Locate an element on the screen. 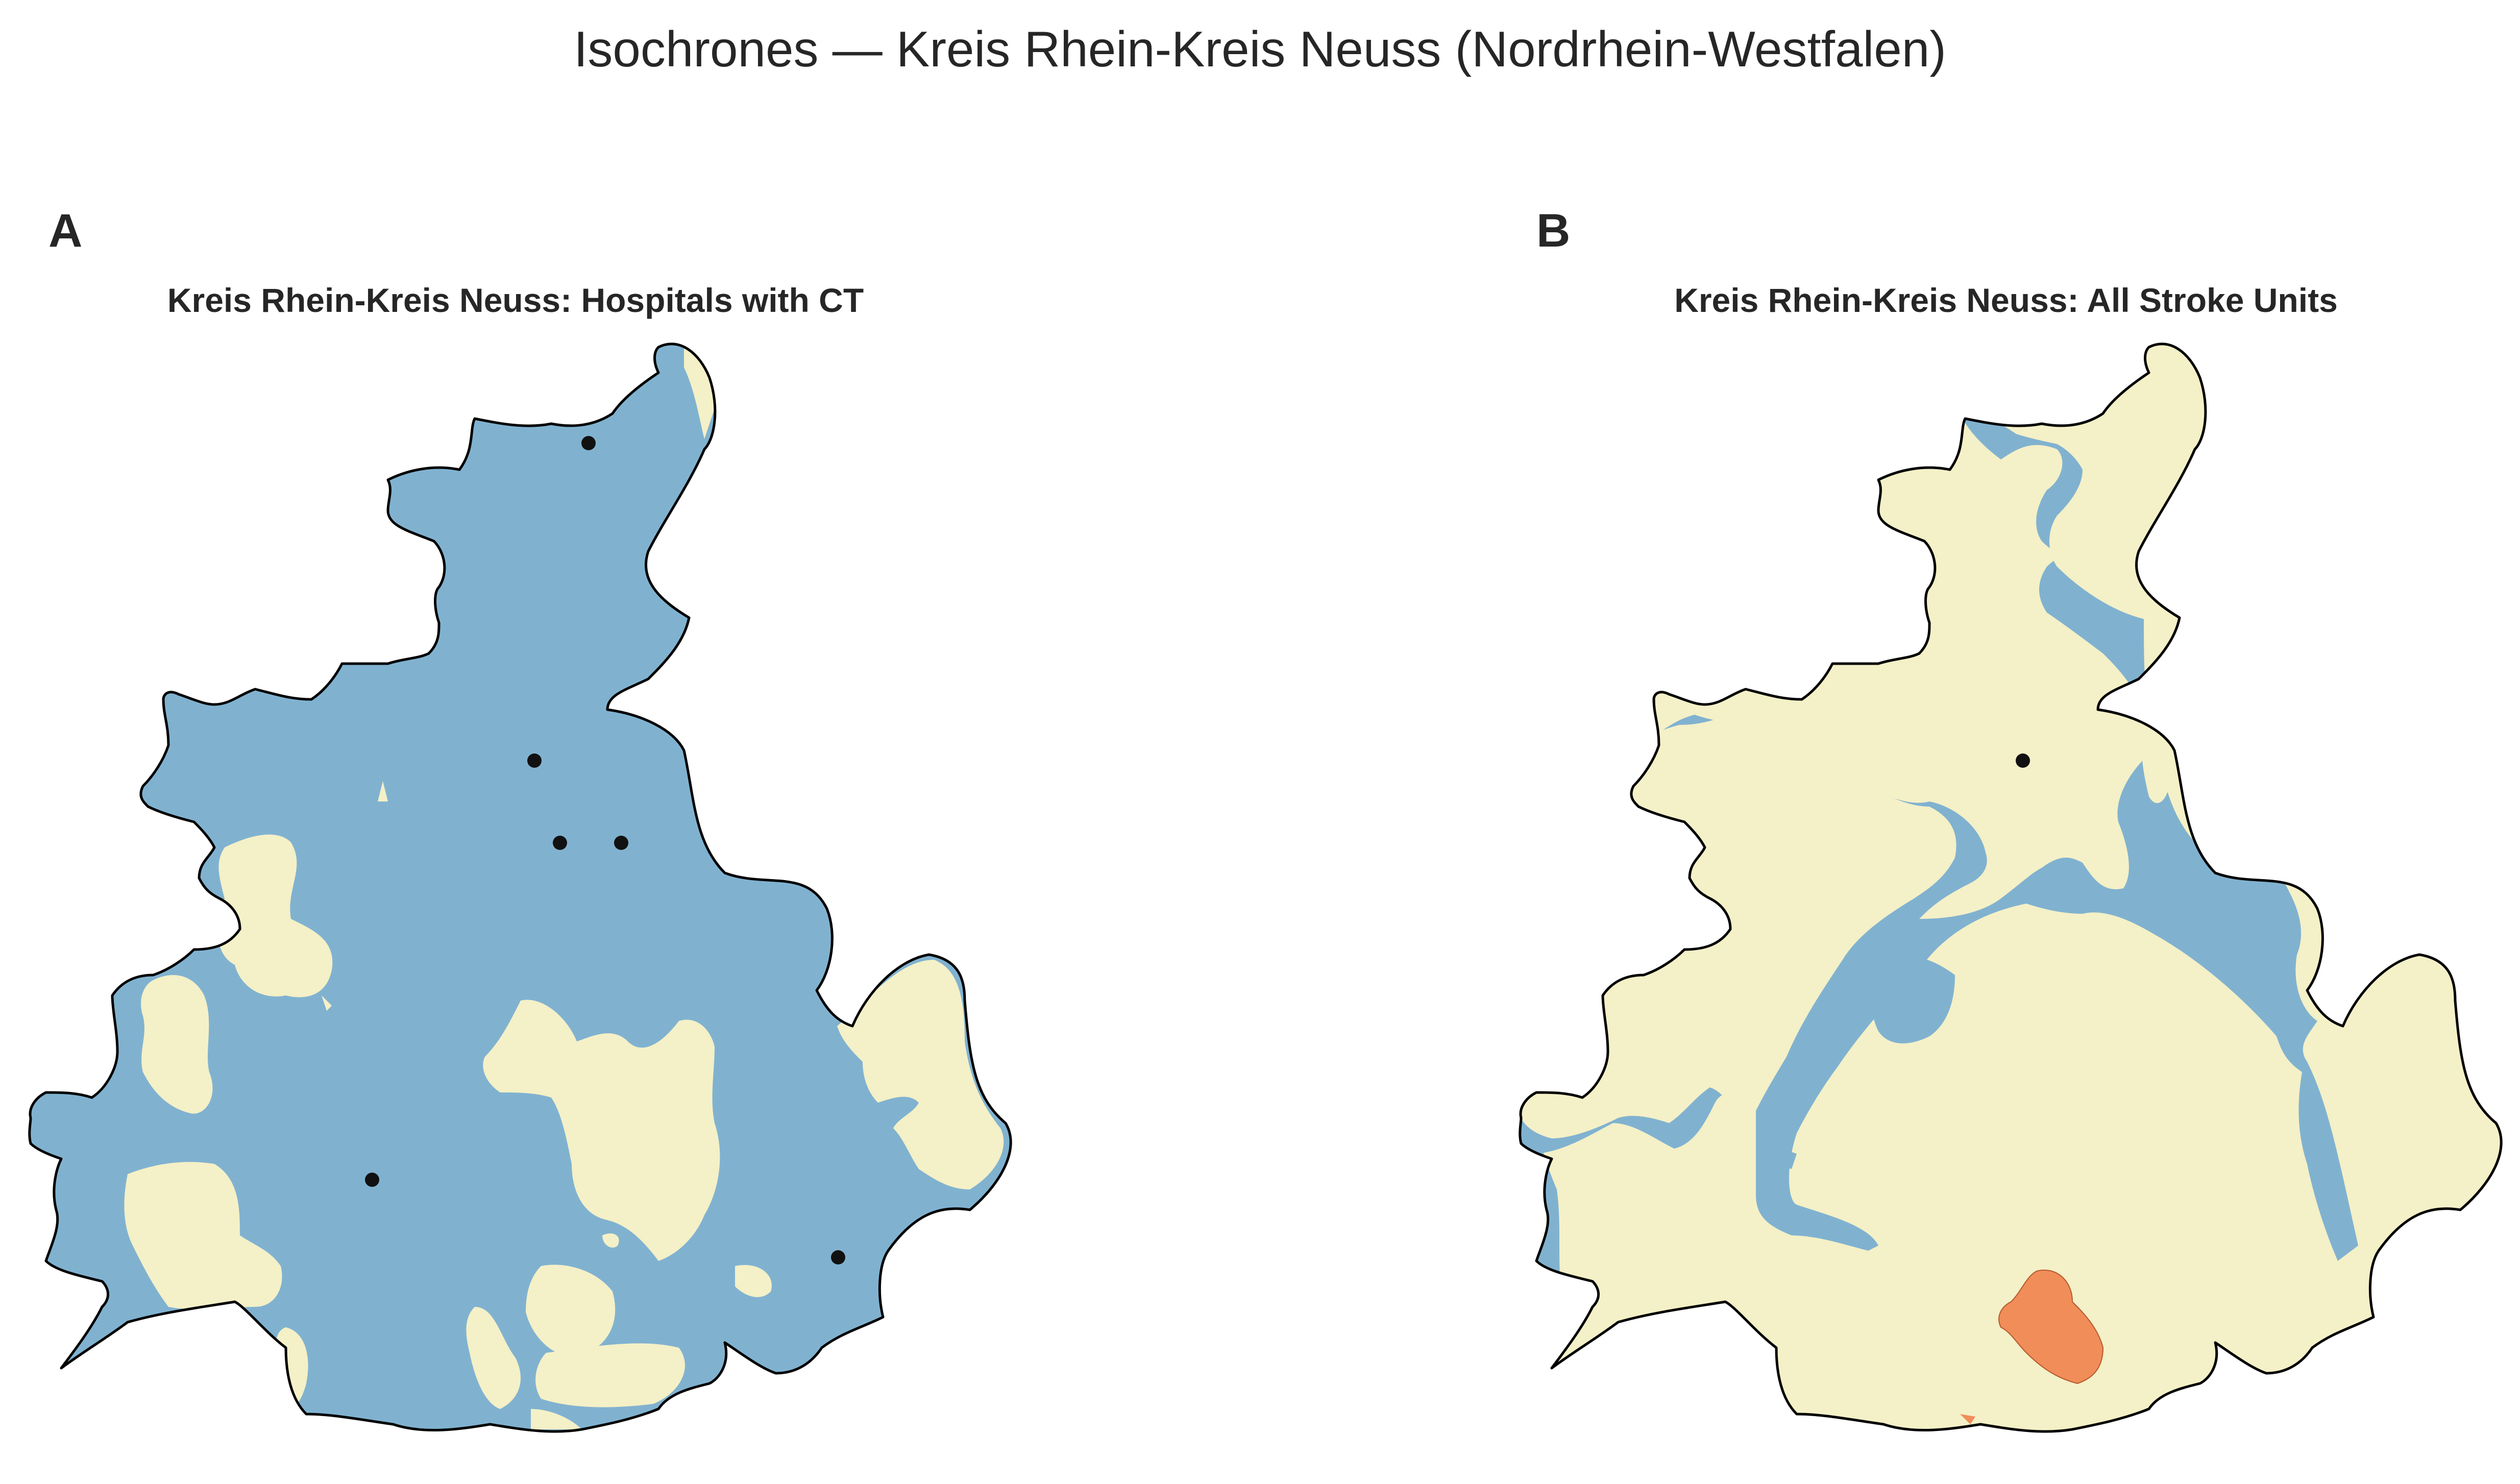 The image size is (2520, 1484). panel-a-letter: A is located at coordinates (65, 231).